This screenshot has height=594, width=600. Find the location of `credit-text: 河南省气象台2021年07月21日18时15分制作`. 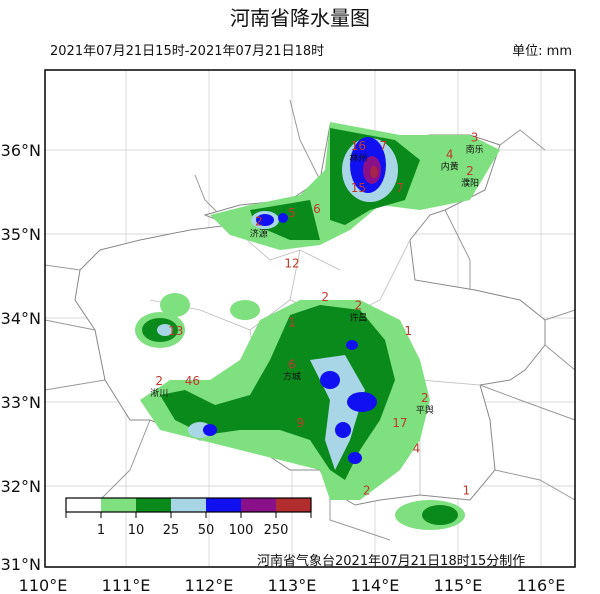

credit-text: 河南省气象台2021年07月21日18时15分制作 is located at coordinates (391, 561).